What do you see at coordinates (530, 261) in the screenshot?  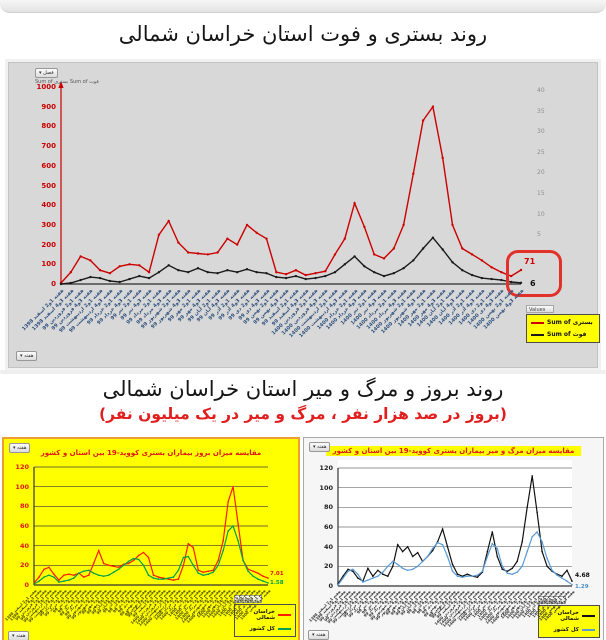 I see `latest-hospitalized-value: 71` at bounding box center [530, 261].